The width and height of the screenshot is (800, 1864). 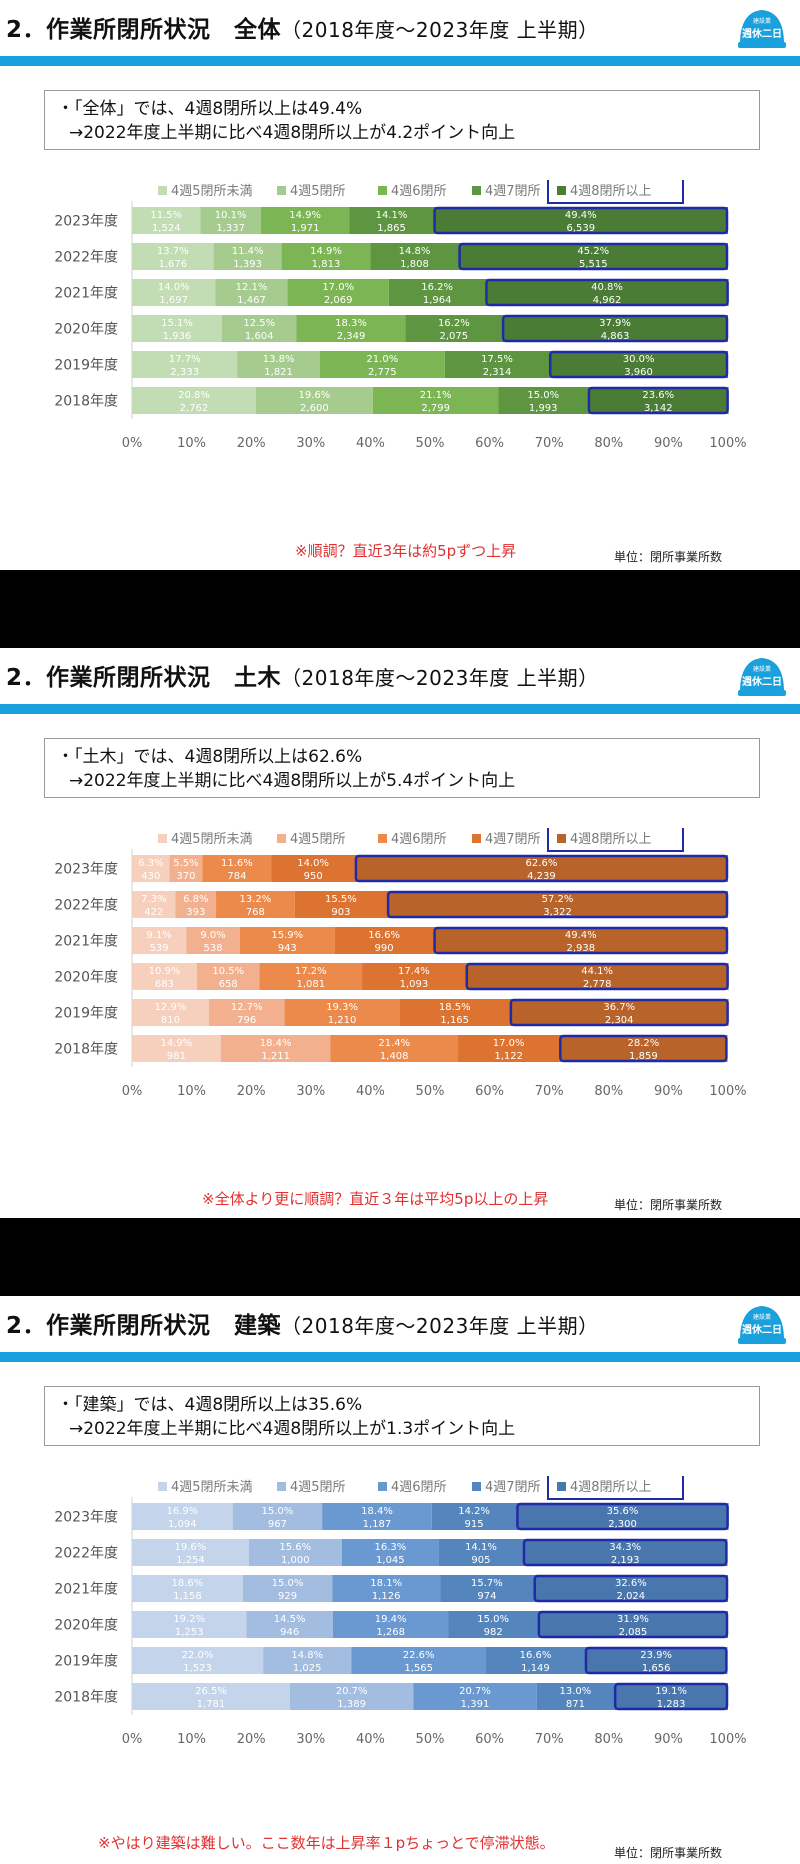 What do you see at coordinates (251, 443) in the screenshot?
I see `x-tick-label: 20%` at bounding box center [251, 443].